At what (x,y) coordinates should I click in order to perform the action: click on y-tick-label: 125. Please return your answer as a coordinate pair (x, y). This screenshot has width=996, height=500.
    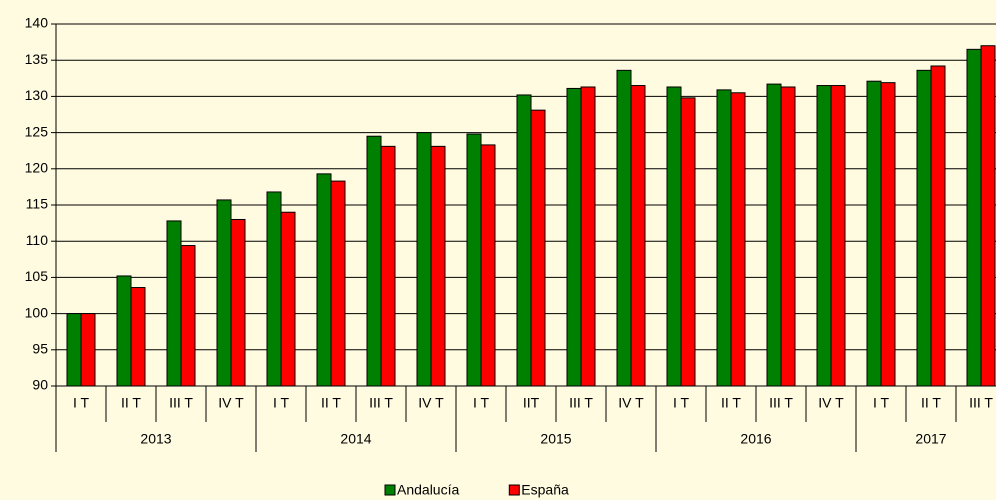
    Looking at the image, I should click on (37, 131).